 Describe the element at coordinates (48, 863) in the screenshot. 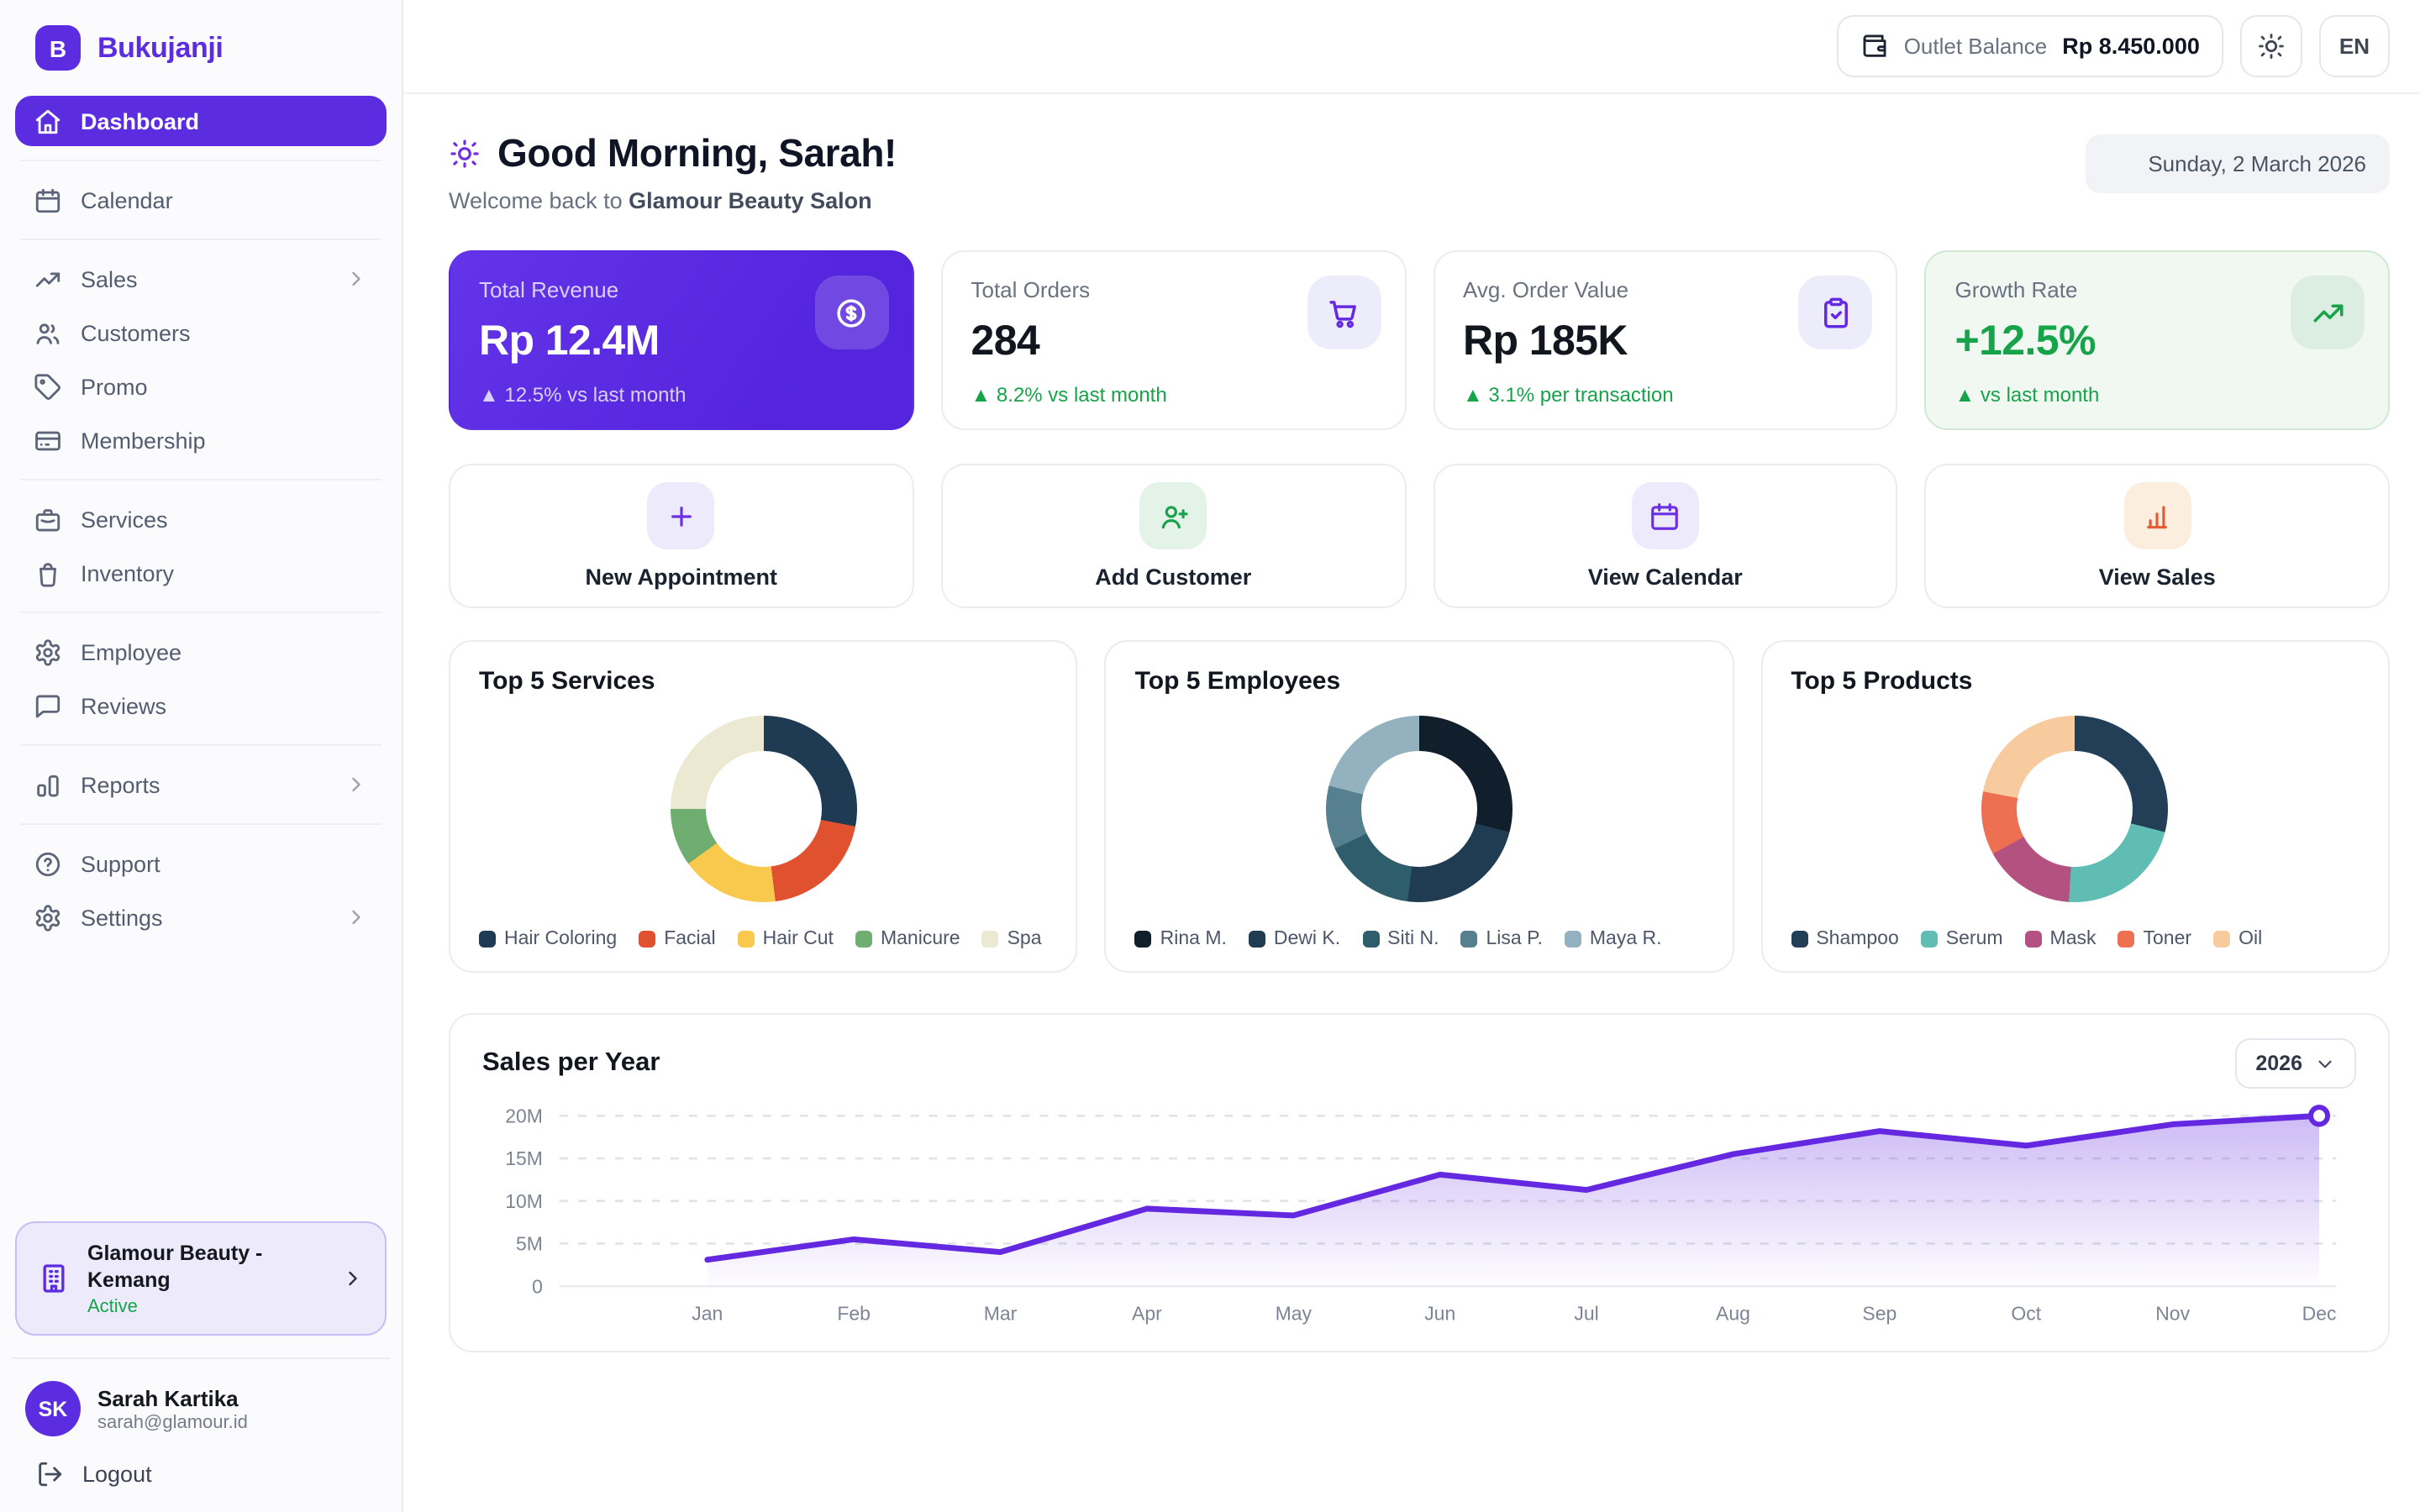

I see `help-icon` at that location.